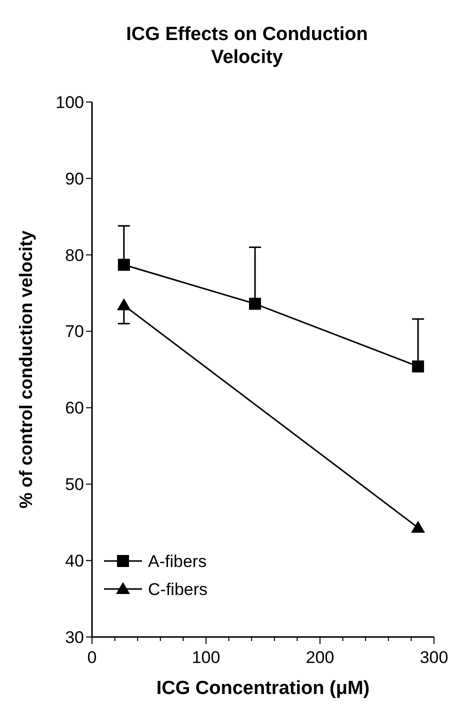 This screenshot has height=712, width=474. What do you see at coordinates (177, 561) in the screenshot?
I see `legend-label: A-fibers` at bounding box center [177, 561].